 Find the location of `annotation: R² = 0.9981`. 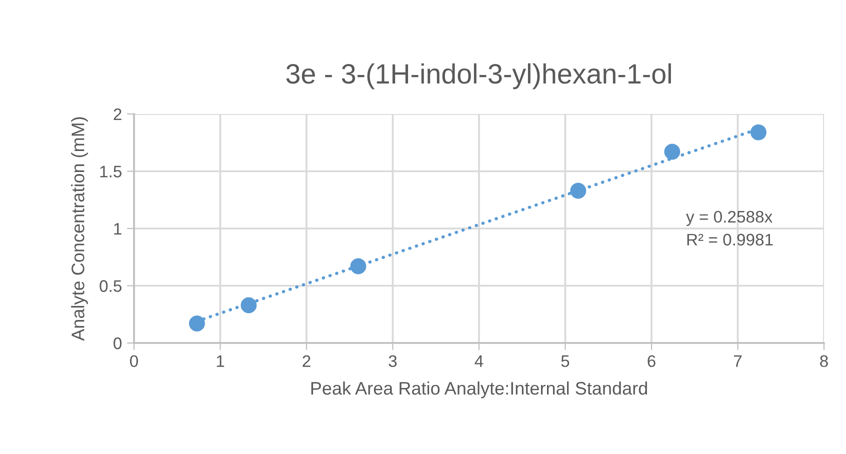

annotation: R² = 0.9981 is located at coordinates (730, 240).